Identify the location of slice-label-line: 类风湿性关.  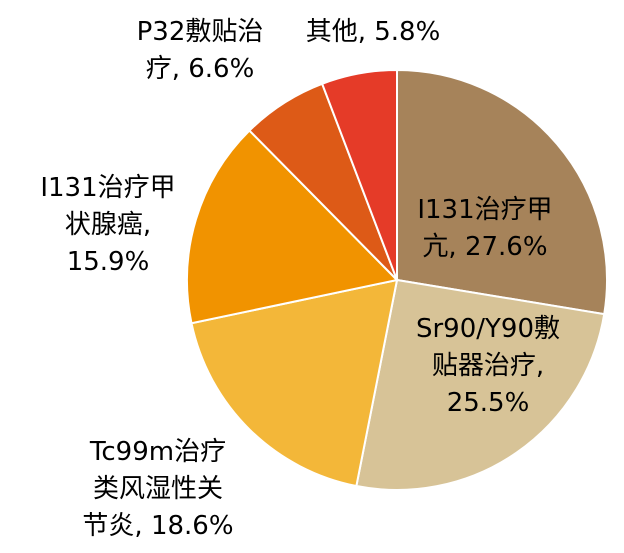
(158, 489).